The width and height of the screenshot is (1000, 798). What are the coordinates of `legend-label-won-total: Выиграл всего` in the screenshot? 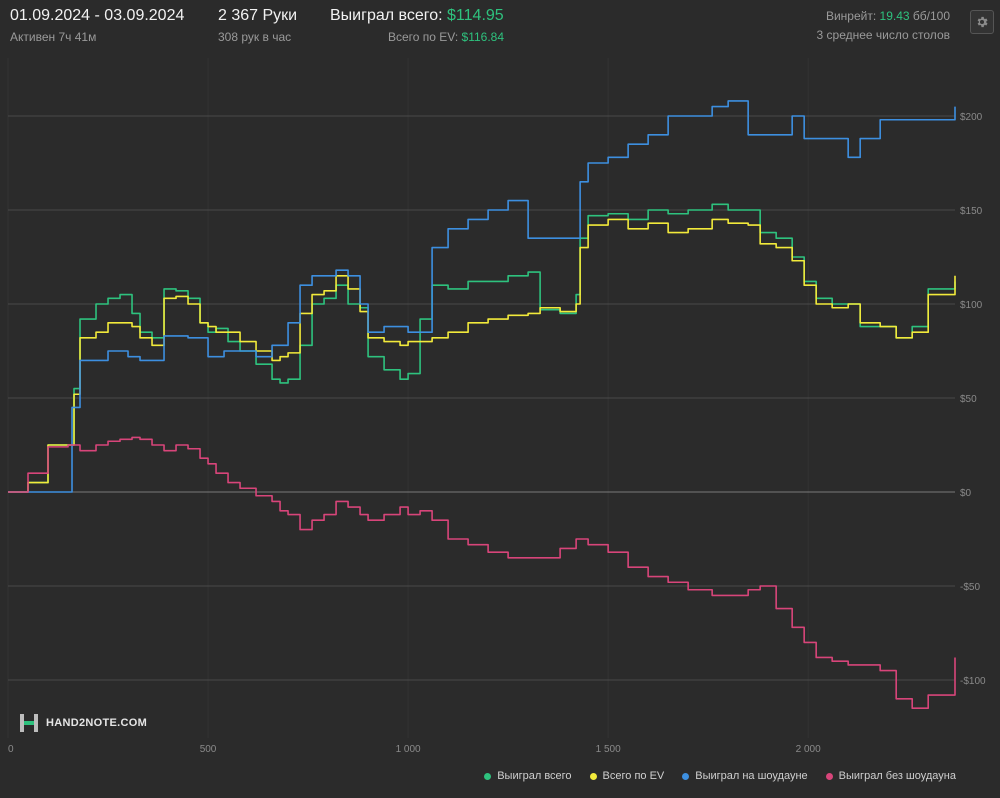 It's located at (534, 776).